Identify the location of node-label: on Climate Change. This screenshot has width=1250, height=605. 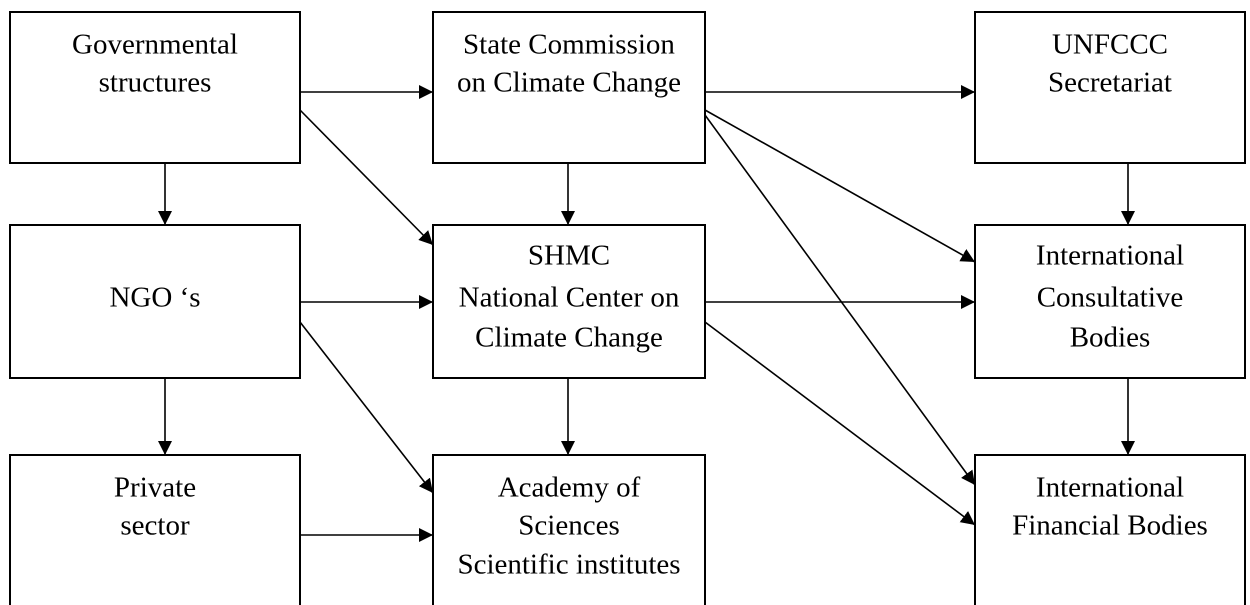
(569, 83).